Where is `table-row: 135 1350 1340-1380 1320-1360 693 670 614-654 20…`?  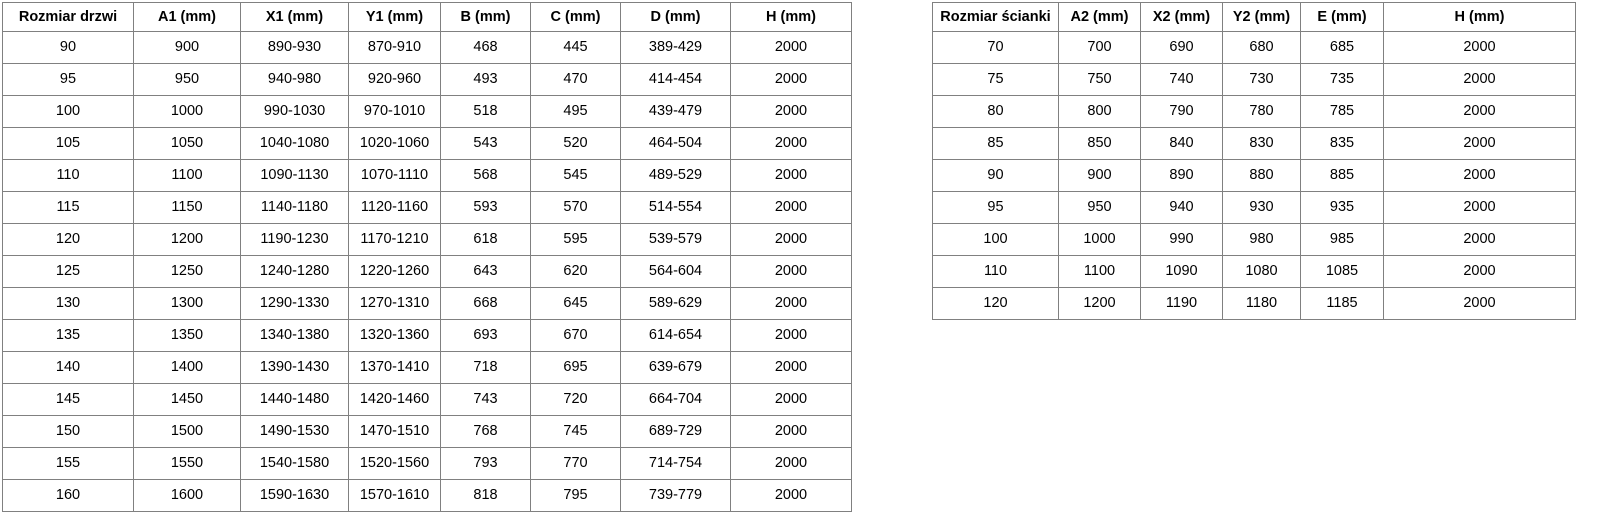
table-row: 135 1350 1340-1380 1320-1360 693 670 614-654 20… is located at coordinates (427, 335).